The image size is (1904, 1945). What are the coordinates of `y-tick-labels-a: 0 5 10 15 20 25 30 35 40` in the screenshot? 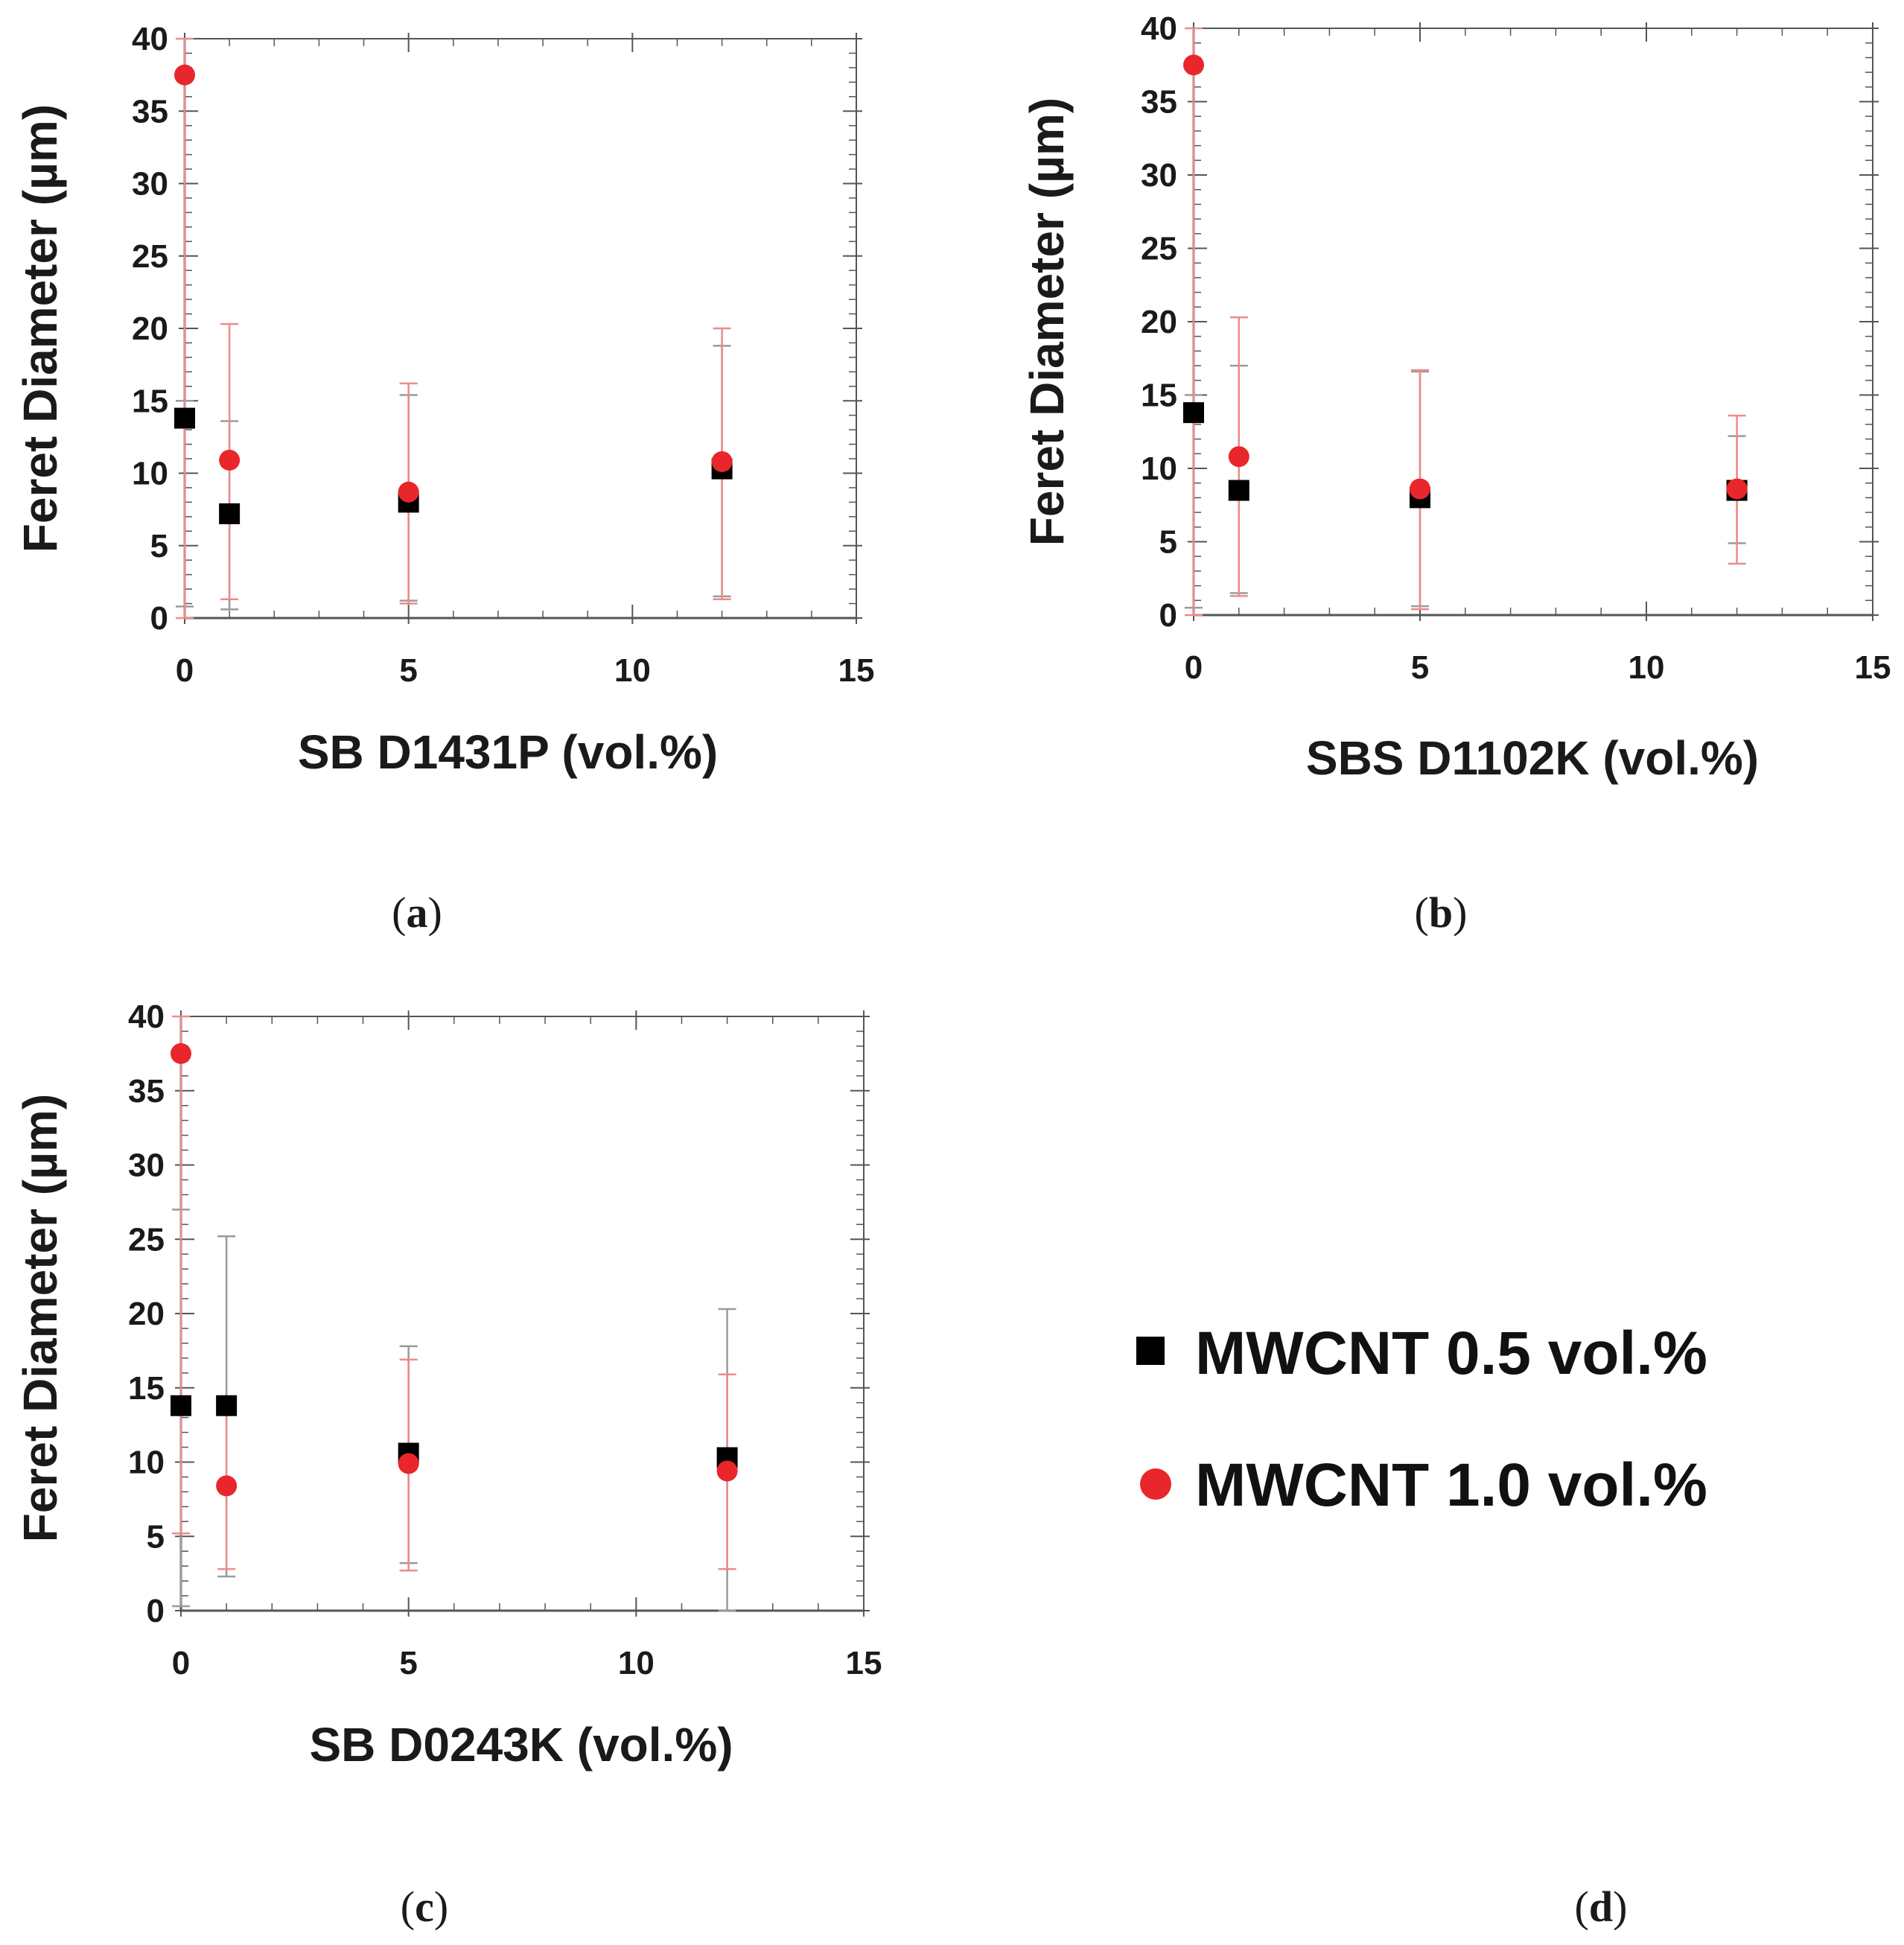 It's located at (150, 329).